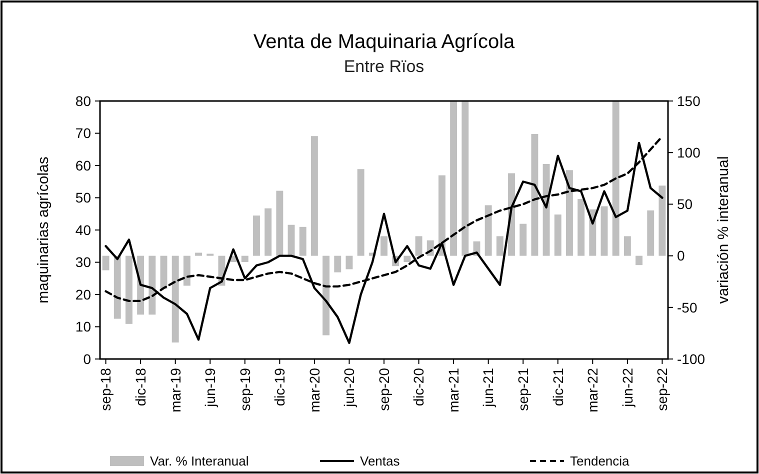 This screenshot has width=759, height=474. What do you see at coordinates (687, 307) in the screenshot?
I see `y2-tick-label: -50` at bounding box center [687, 307].